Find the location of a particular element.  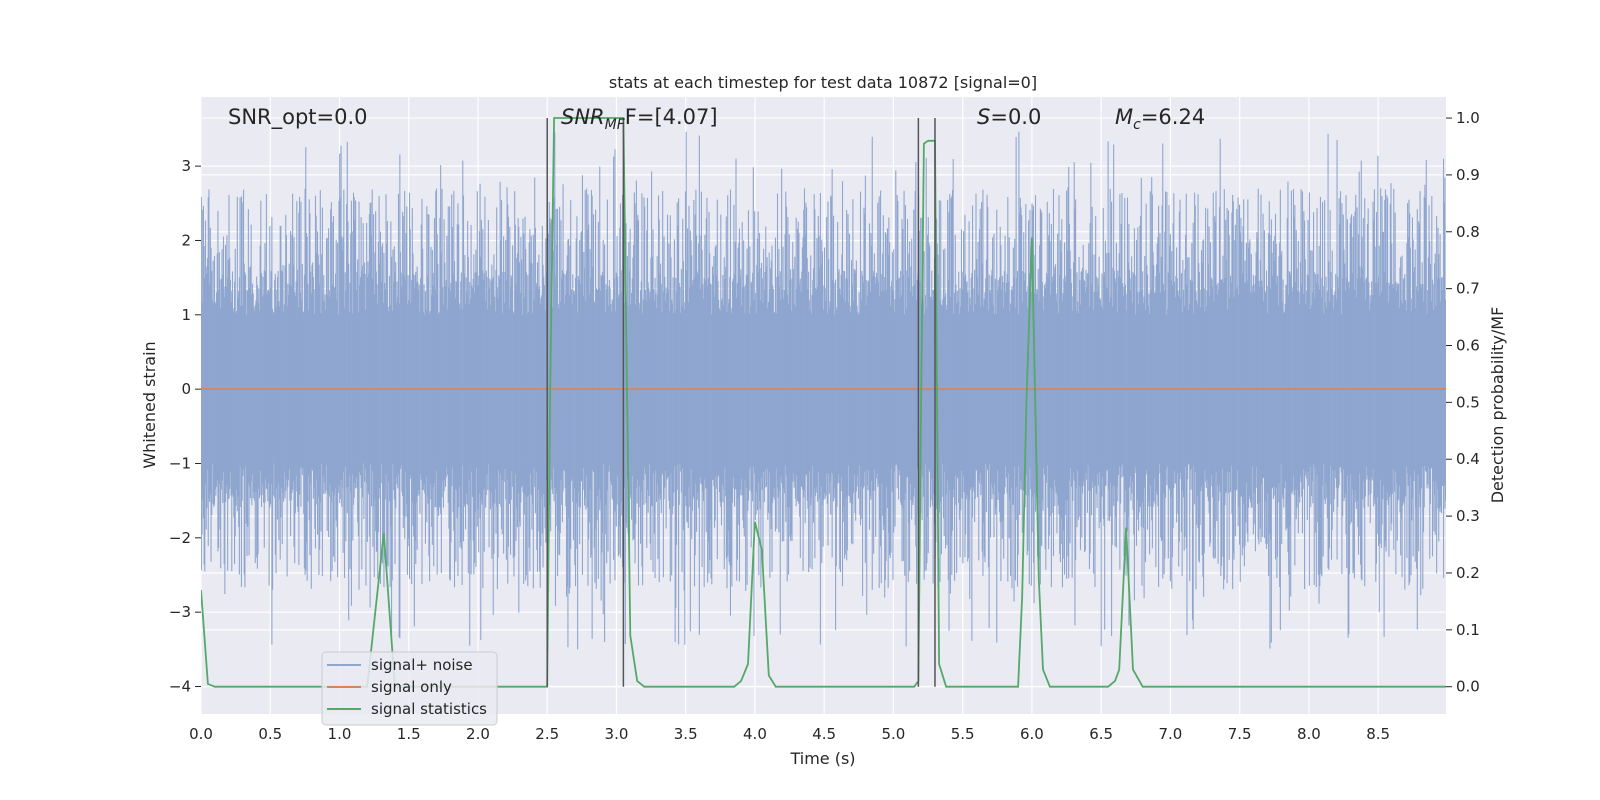

snr-mf-annotation: SNRMFF=[4.07] is located at coordinates (639, 119).